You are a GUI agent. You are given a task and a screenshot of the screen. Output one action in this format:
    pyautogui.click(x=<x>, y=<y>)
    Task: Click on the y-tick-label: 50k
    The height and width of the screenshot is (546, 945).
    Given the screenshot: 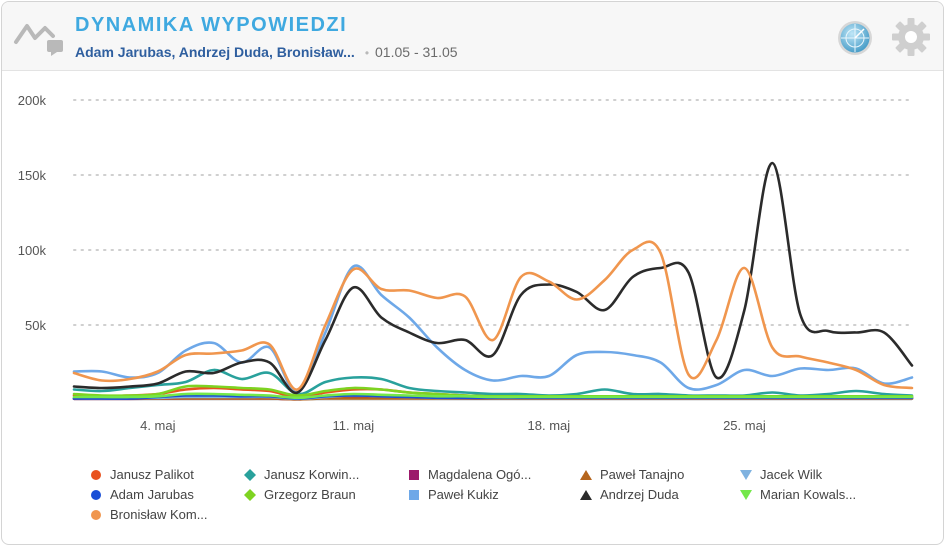 What is the action you would take?
    pyautogui.click(x=35, y=325)
    